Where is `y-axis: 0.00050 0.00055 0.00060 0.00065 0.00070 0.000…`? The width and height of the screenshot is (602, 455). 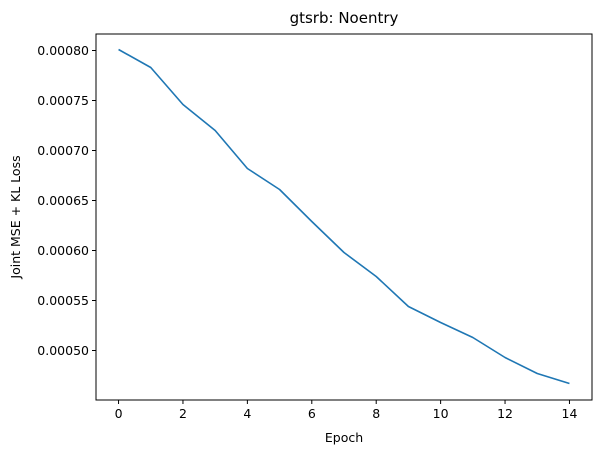 y-axis: 0.00050 0.00055 0.00060 0.00065 0.00070 0.000… is located at coordinates (66, 200).